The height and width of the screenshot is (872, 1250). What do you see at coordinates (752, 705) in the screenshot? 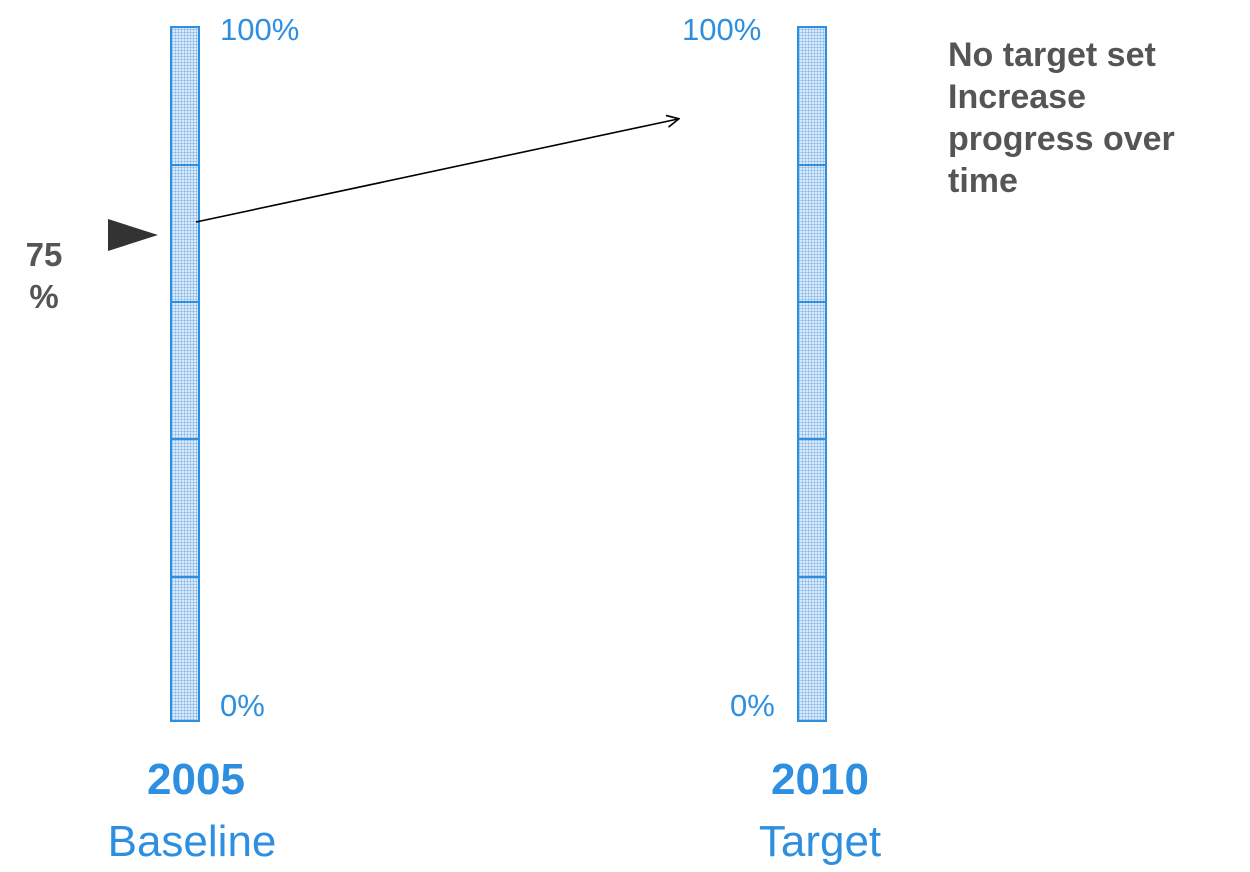
I see `target-bottom-label: 0%` at bounding box center [752, 705].